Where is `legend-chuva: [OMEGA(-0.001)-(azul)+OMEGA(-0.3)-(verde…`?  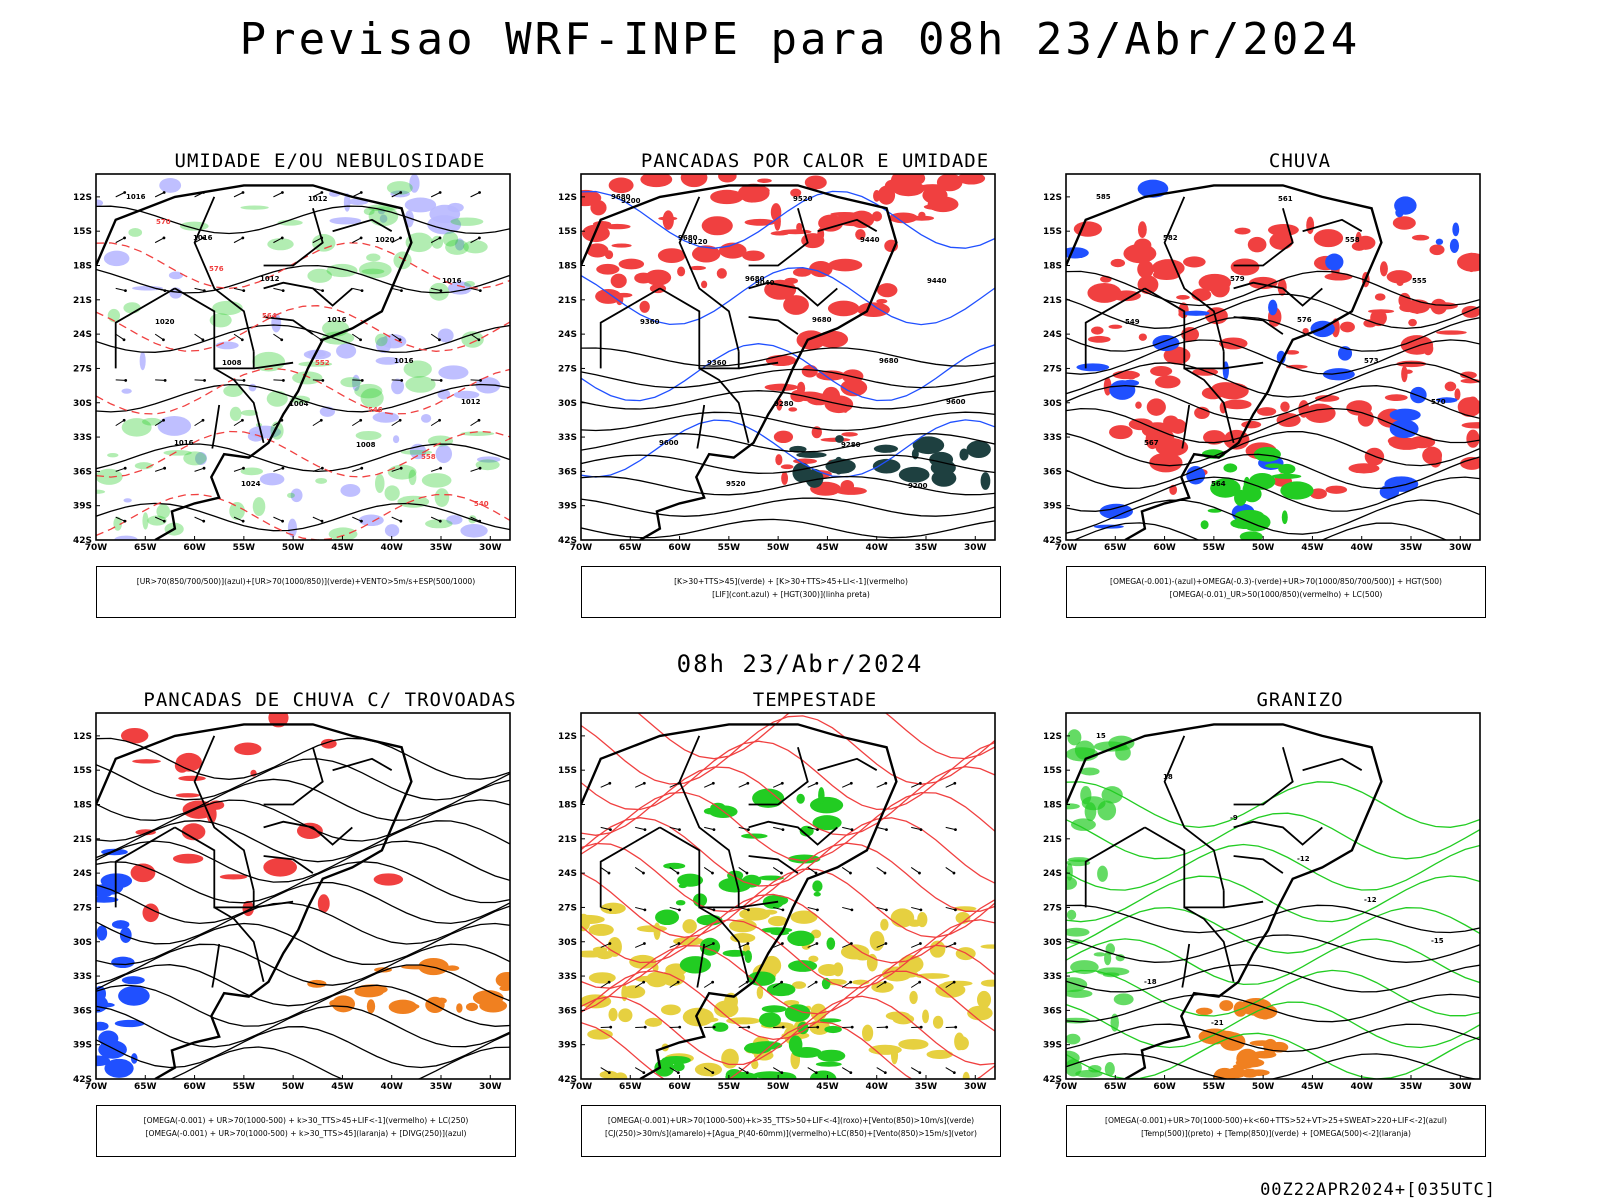 legend-chuva: [OMEGA(-0.001)-(azul)+OMEGA(-0.3)-(verde… is located at coordinates (1276, 592).